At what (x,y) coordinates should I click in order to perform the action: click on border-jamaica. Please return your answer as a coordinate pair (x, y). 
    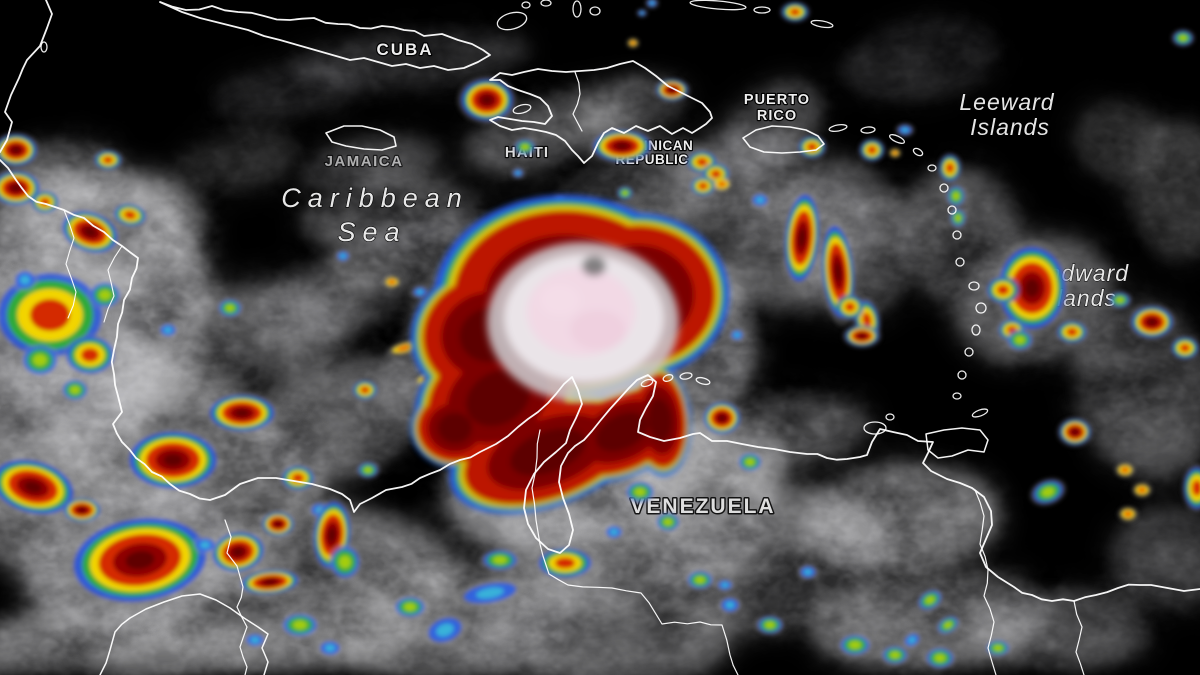
    Looking at the image, I should click on (361, 138).